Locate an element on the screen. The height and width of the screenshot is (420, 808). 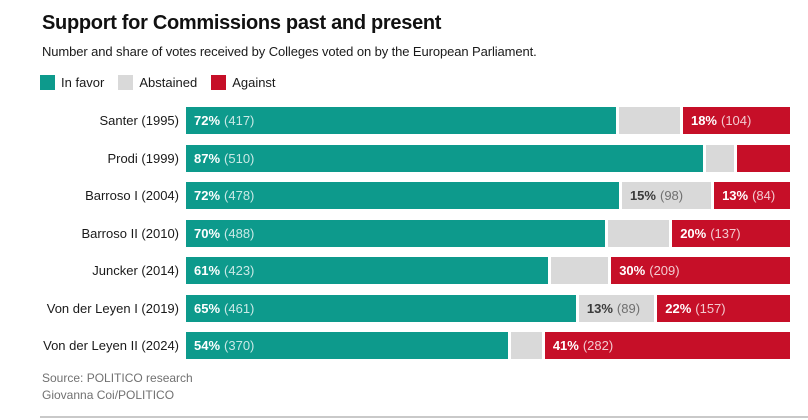
chart-legend: In favor Abstained Against is located at coordinates (424, 82).